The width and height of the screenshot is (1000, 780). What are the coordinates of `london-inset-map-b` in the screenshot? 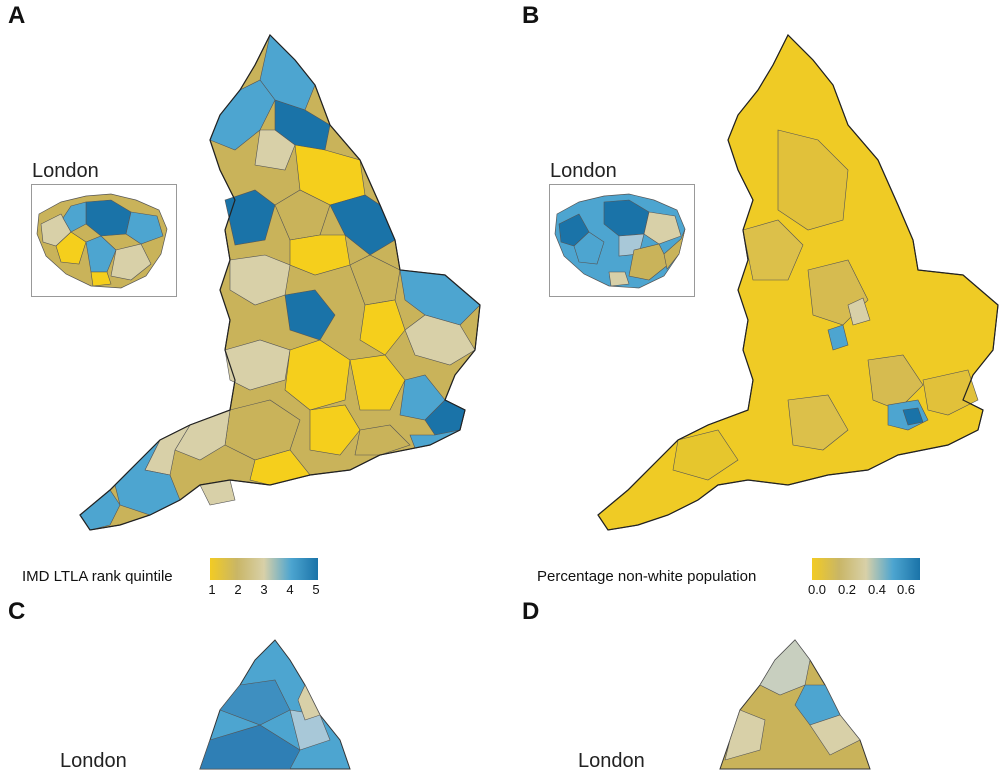 It's located at (620, 241).